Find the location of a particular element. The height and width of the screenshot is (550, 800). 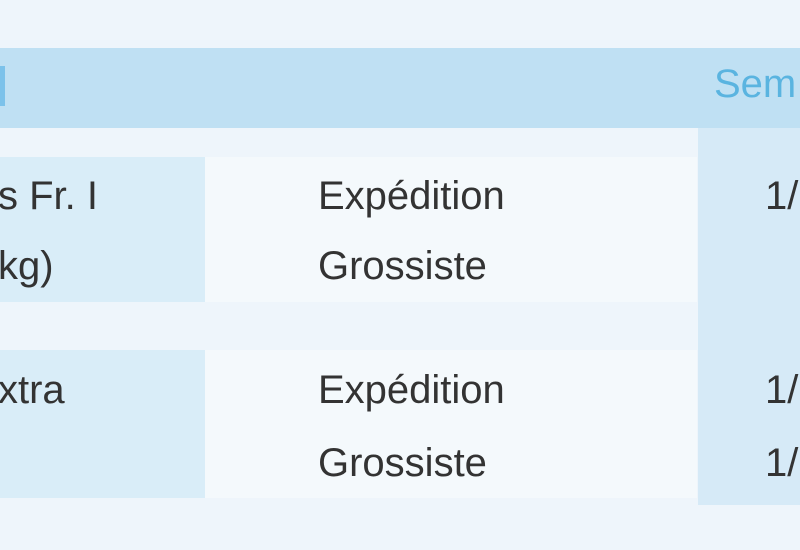

header-band is located at coordinates (400, 88).